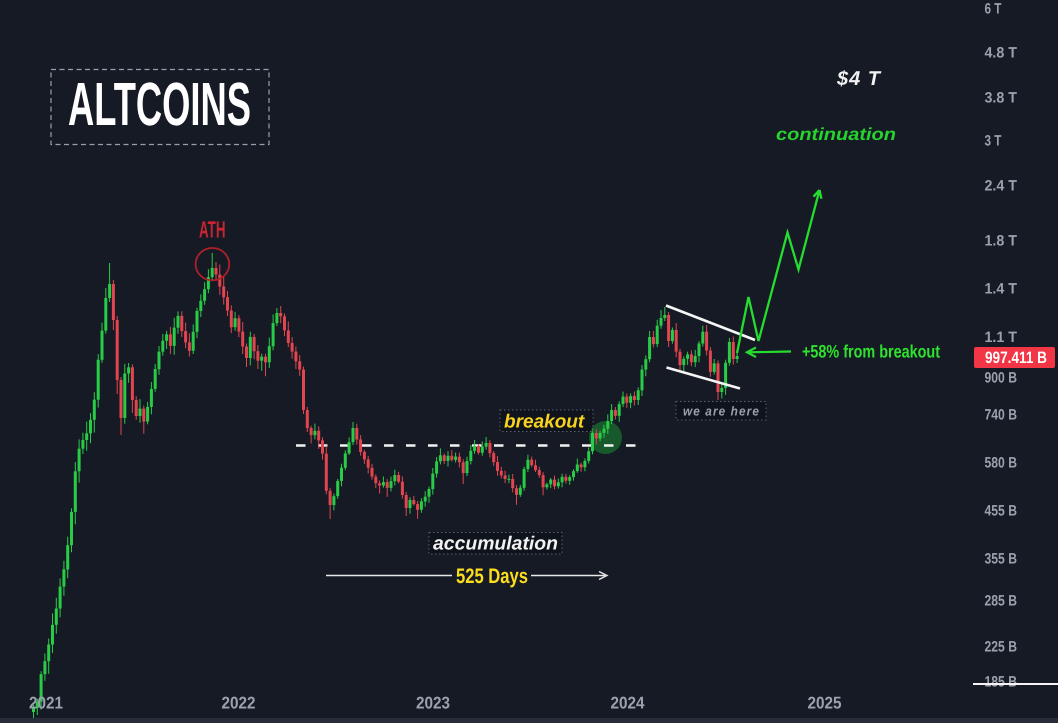 This screenshot has height=723, width=1058. What do you see at coordinates (628, 703) in the screenshot?
I see `svg-text: 2024` at bounding box center [628, 703].